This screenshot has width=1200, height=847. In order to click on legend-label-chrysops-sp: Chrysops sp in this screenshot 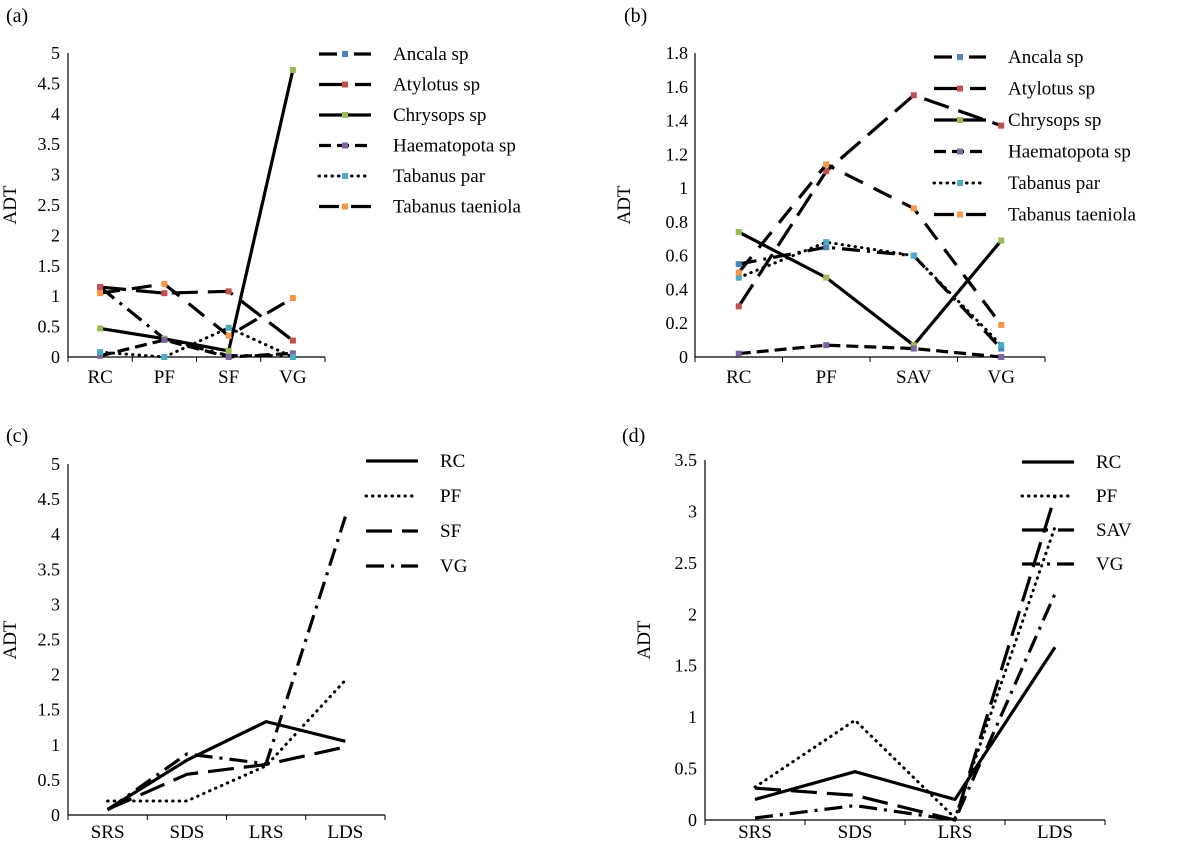, I will do `click(1054, 120)`.